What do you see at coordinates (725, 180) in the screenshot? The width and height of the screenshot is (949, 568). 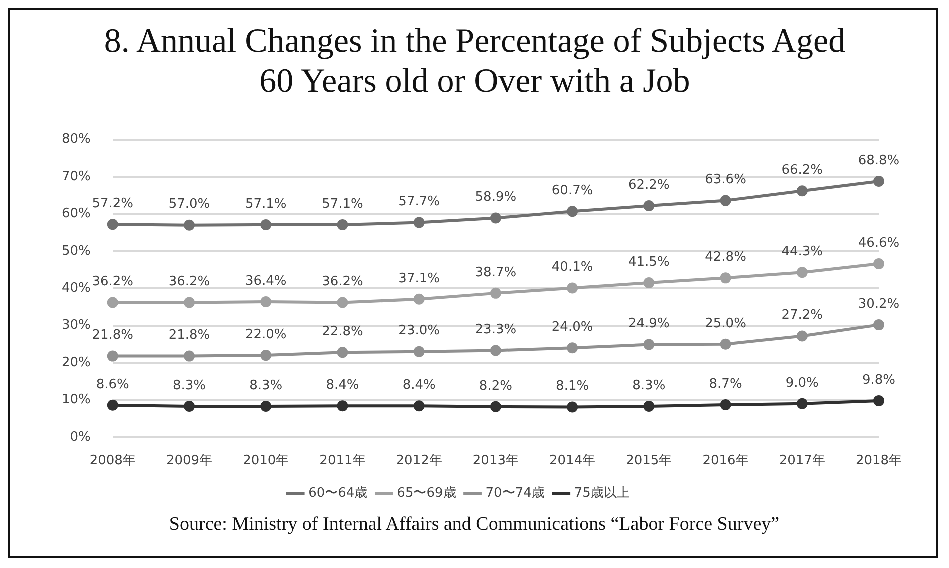 I see `data-label: 63.6%` at bounding box center [725, 180].